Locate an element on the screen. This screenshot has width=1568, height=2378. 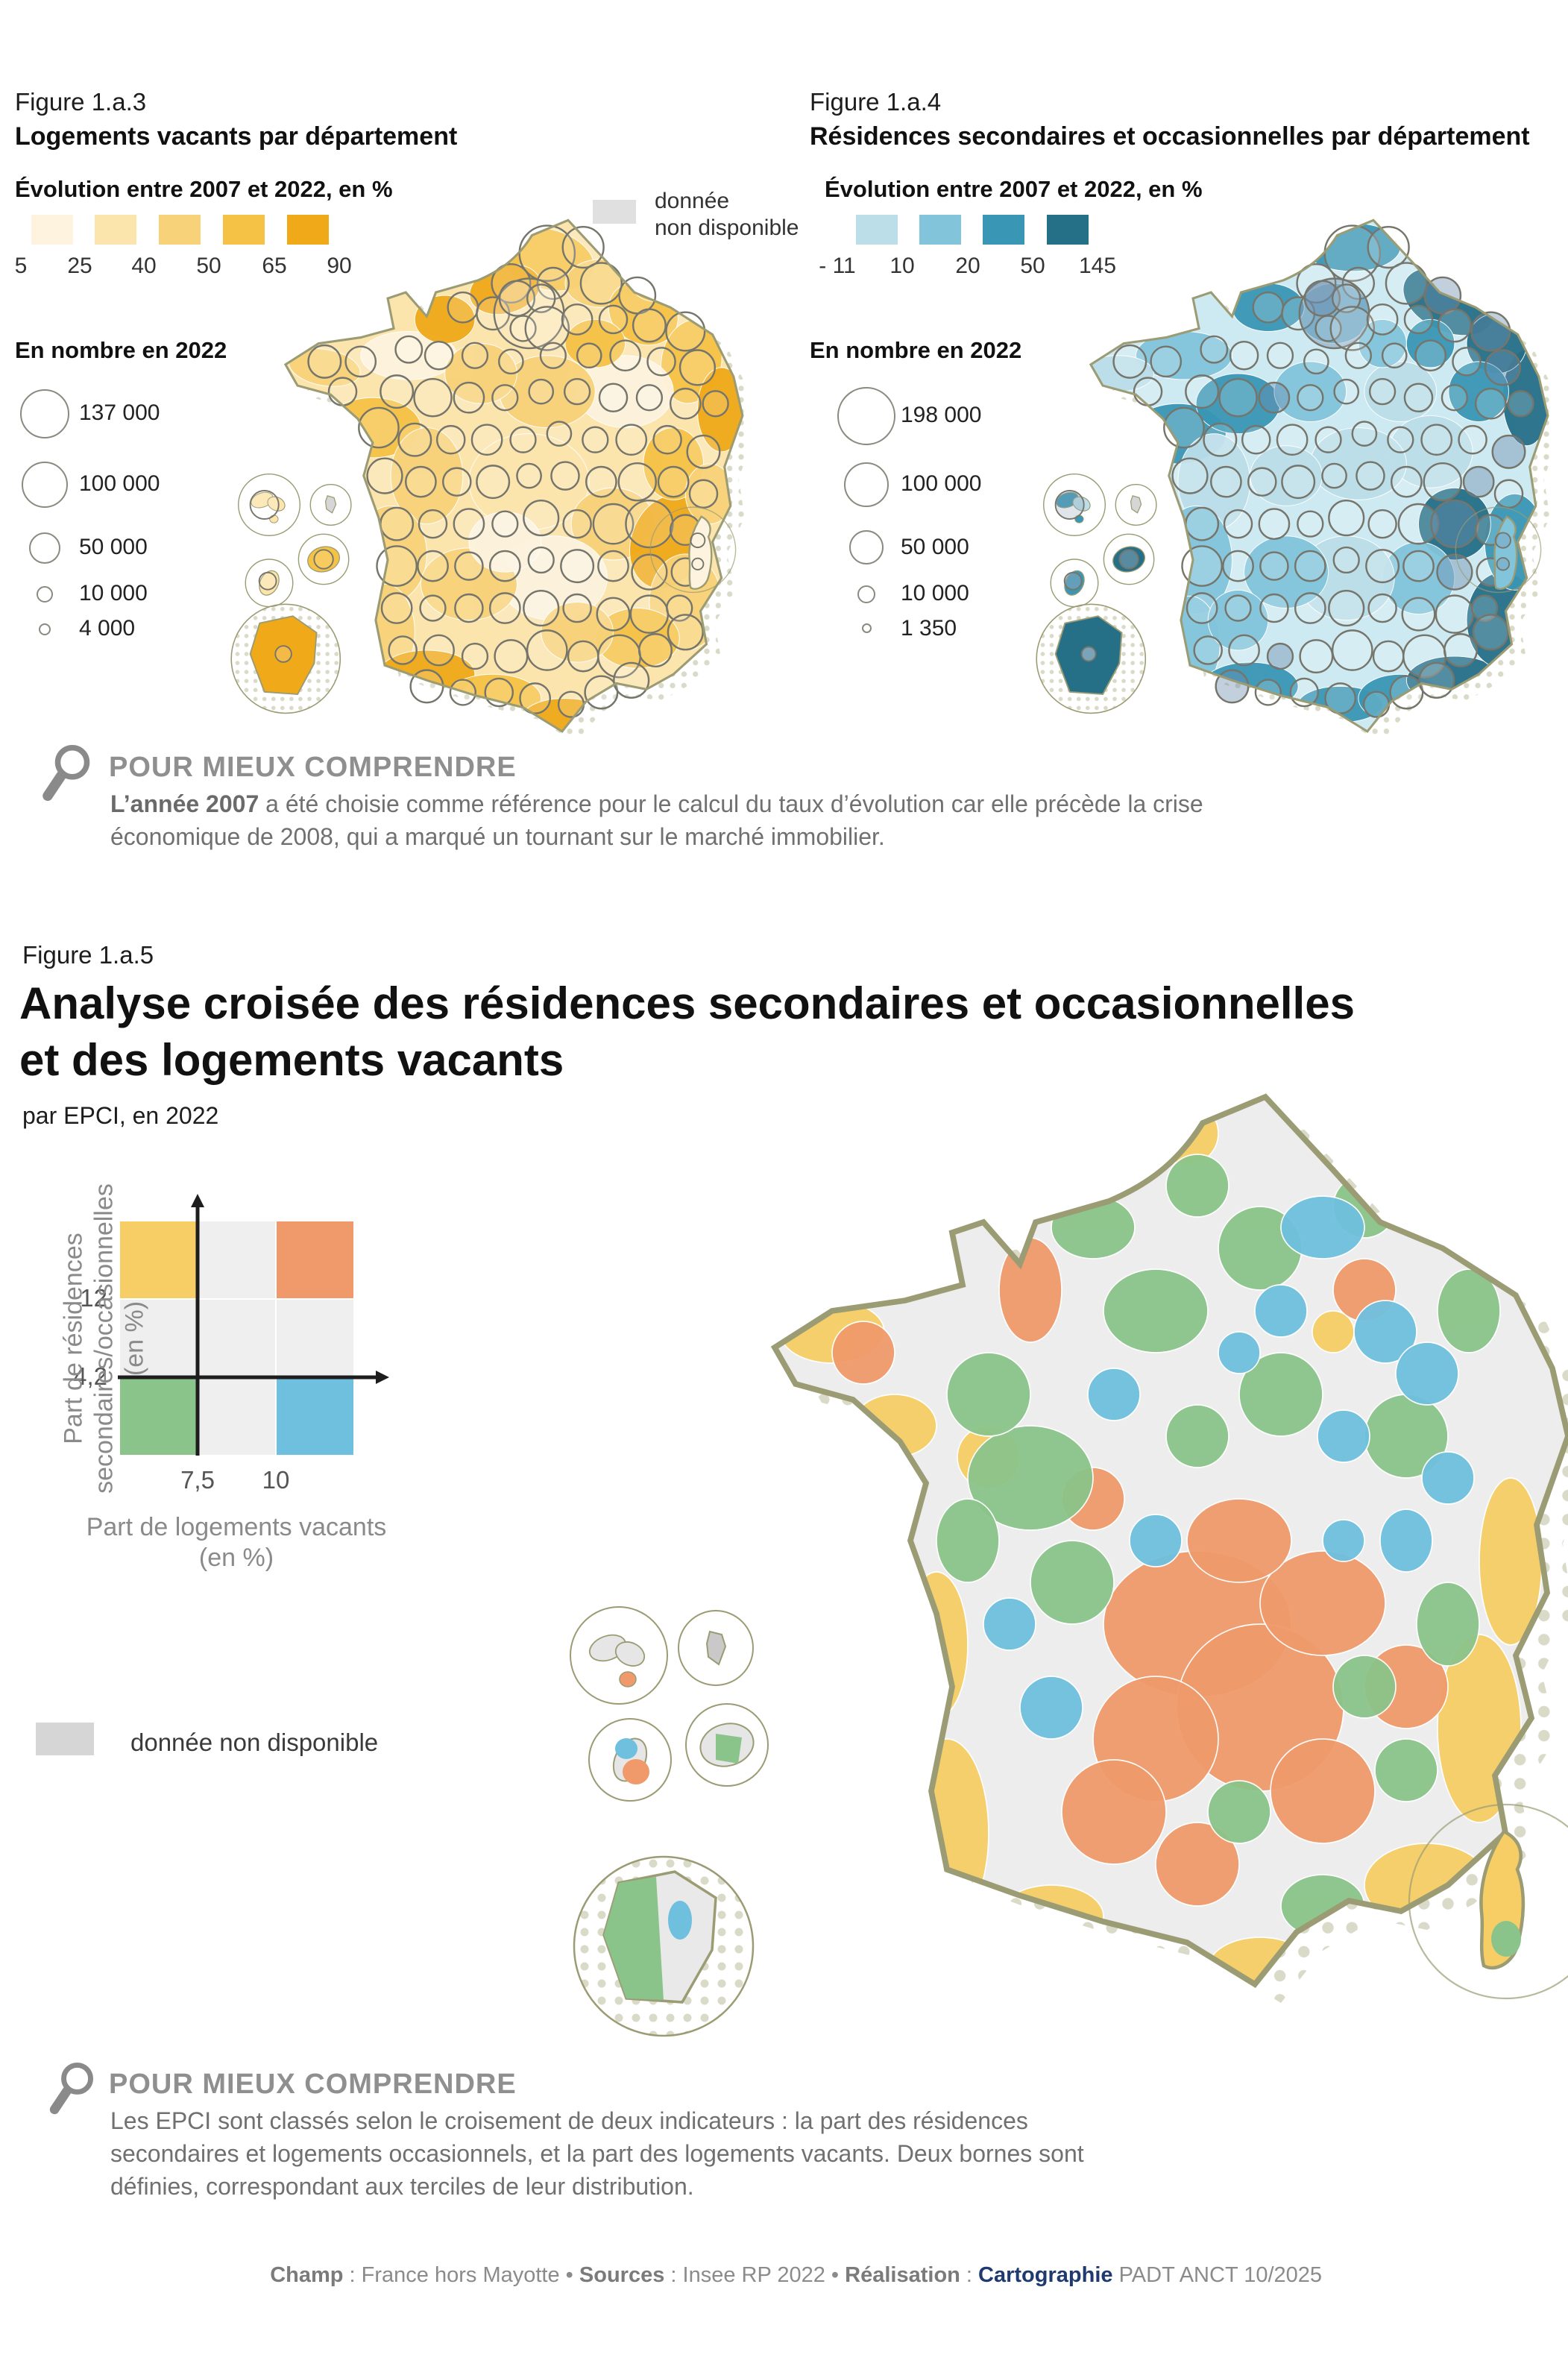
ramp-tick: 20 is located at coordinates (967, 266).